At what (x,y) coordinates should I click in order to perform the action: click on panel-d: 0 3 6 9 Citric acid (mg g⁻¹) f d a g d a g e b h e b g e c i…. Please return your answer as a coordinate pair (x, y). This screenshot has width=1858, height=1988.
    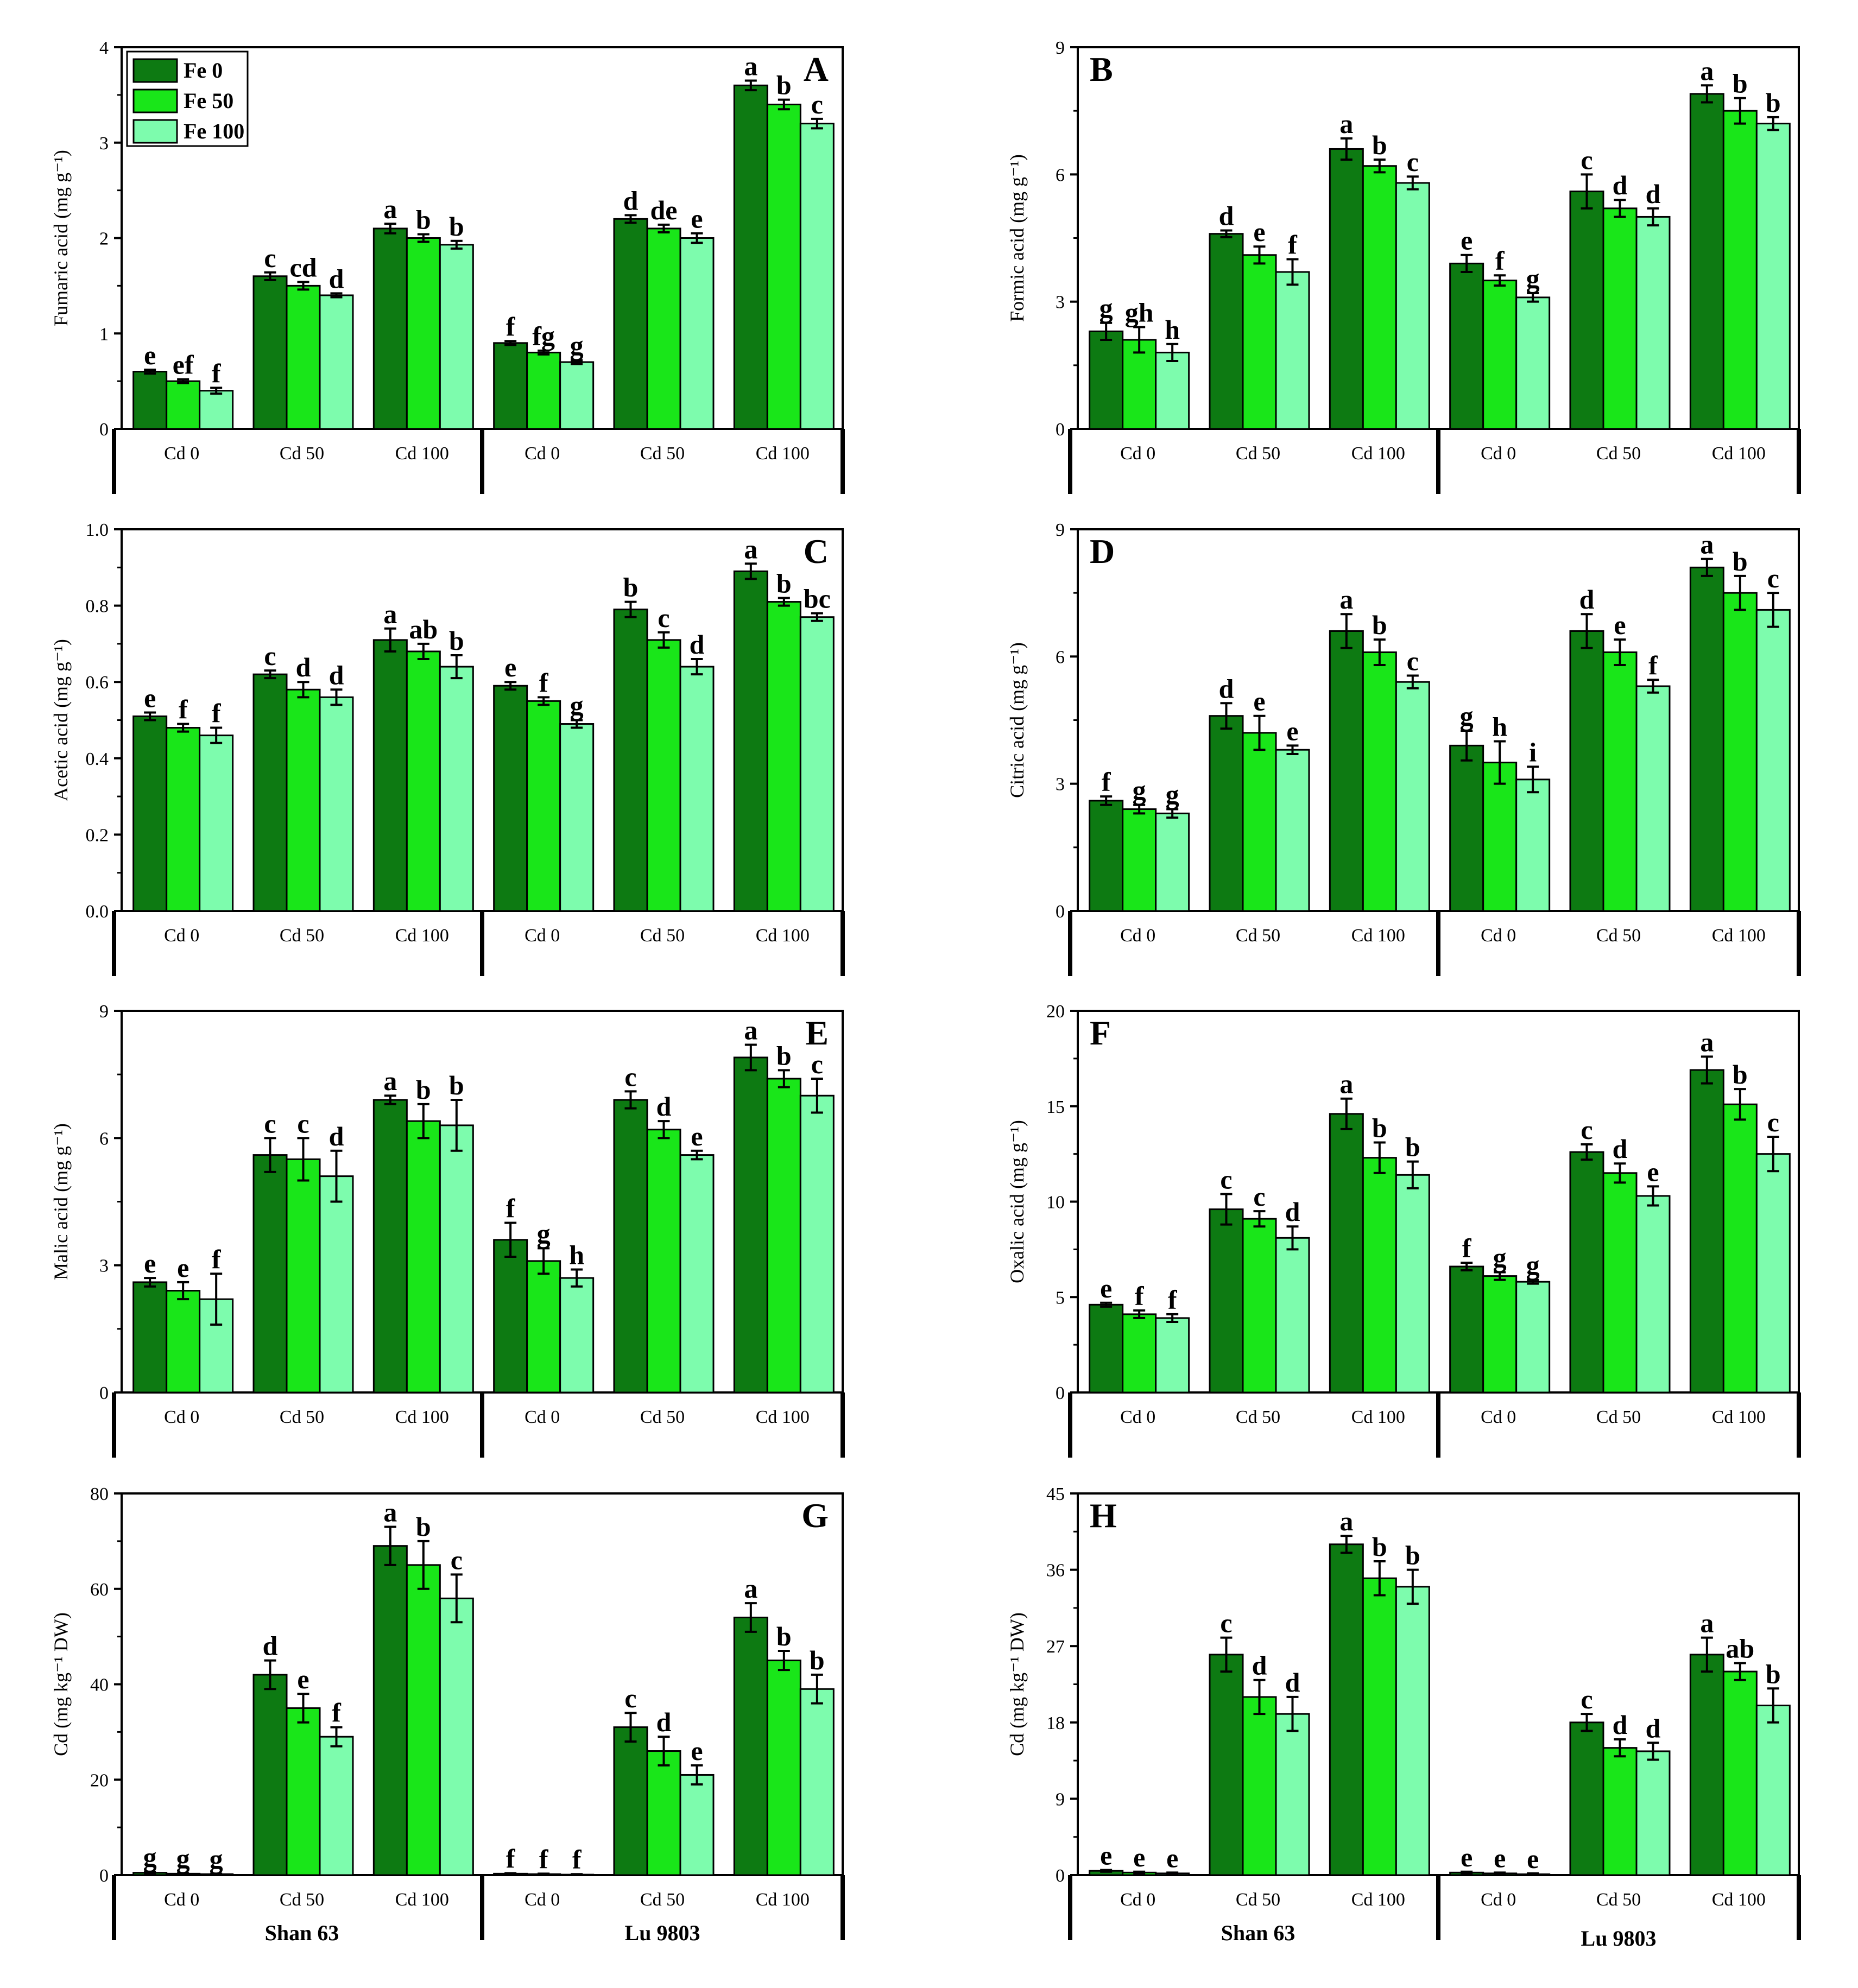
    Looking at the image, I should click on (1403, 748).